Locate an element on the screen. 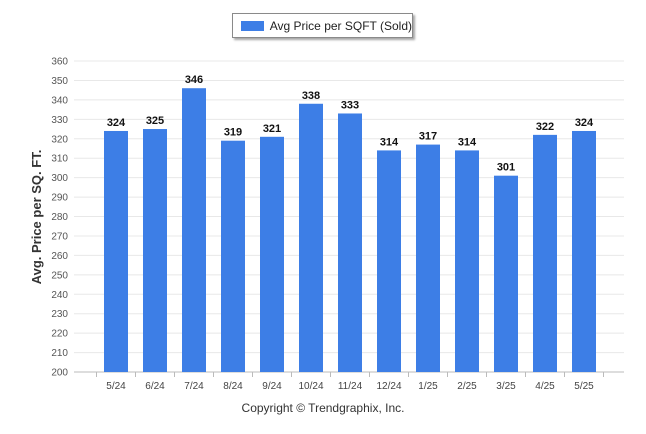  legend-swatch is located at coordinates (252, 25).